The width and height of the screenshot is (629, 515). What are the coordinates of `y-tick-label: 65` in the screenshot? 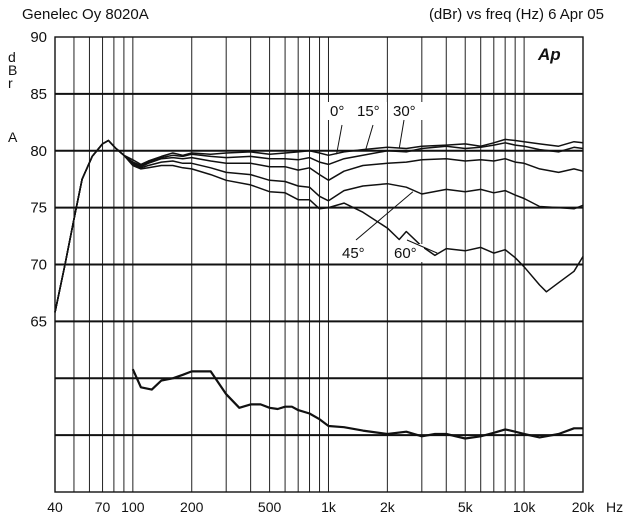 It's located at (38, 321).